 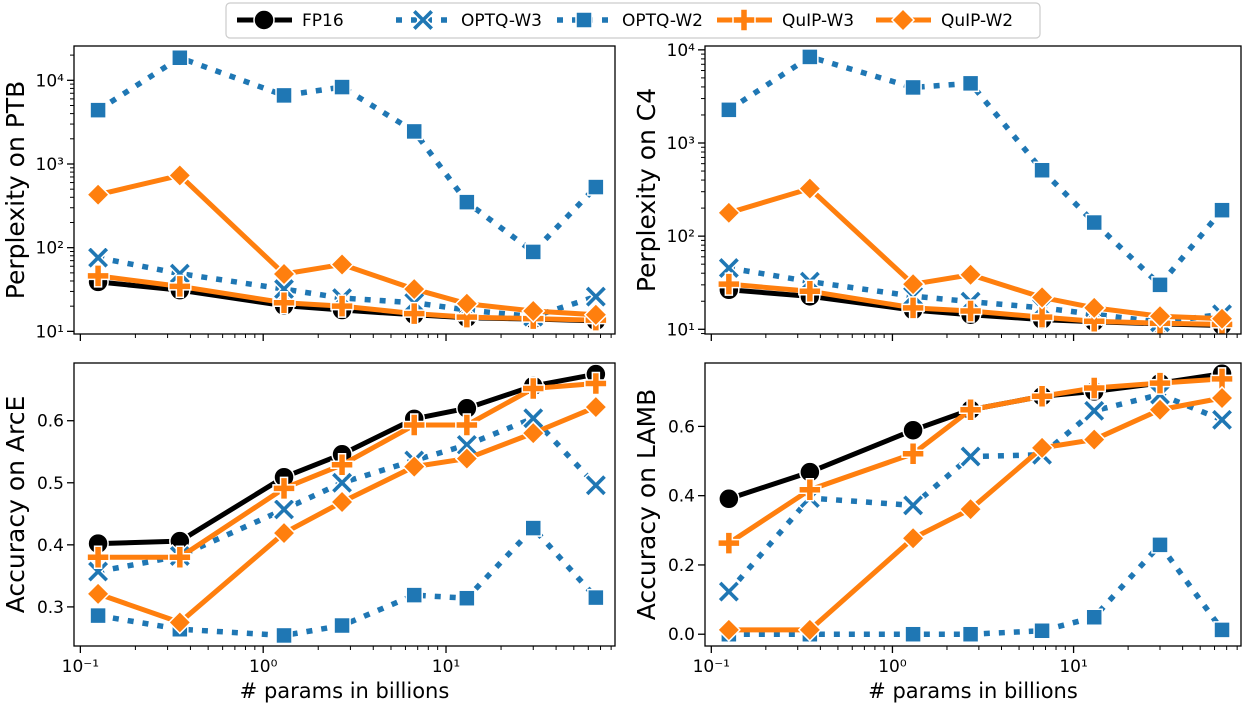 What do you see at coordinates (264, 20) in the screenshot?
I see `legend-marker-circle` at bounding box center [264, 20].